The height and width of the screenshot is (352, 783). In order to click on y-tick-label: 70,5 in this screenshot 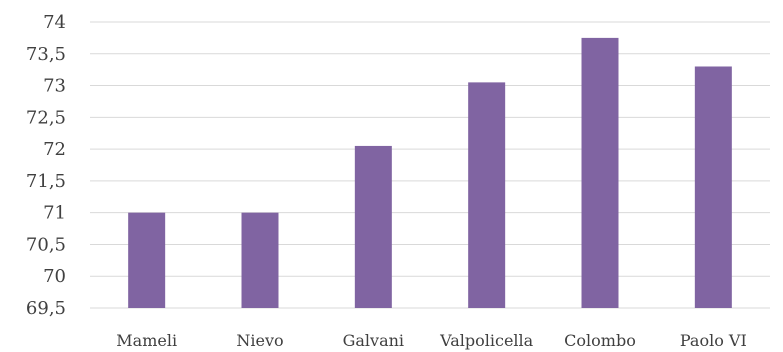, I will do `click(46, 244)`.